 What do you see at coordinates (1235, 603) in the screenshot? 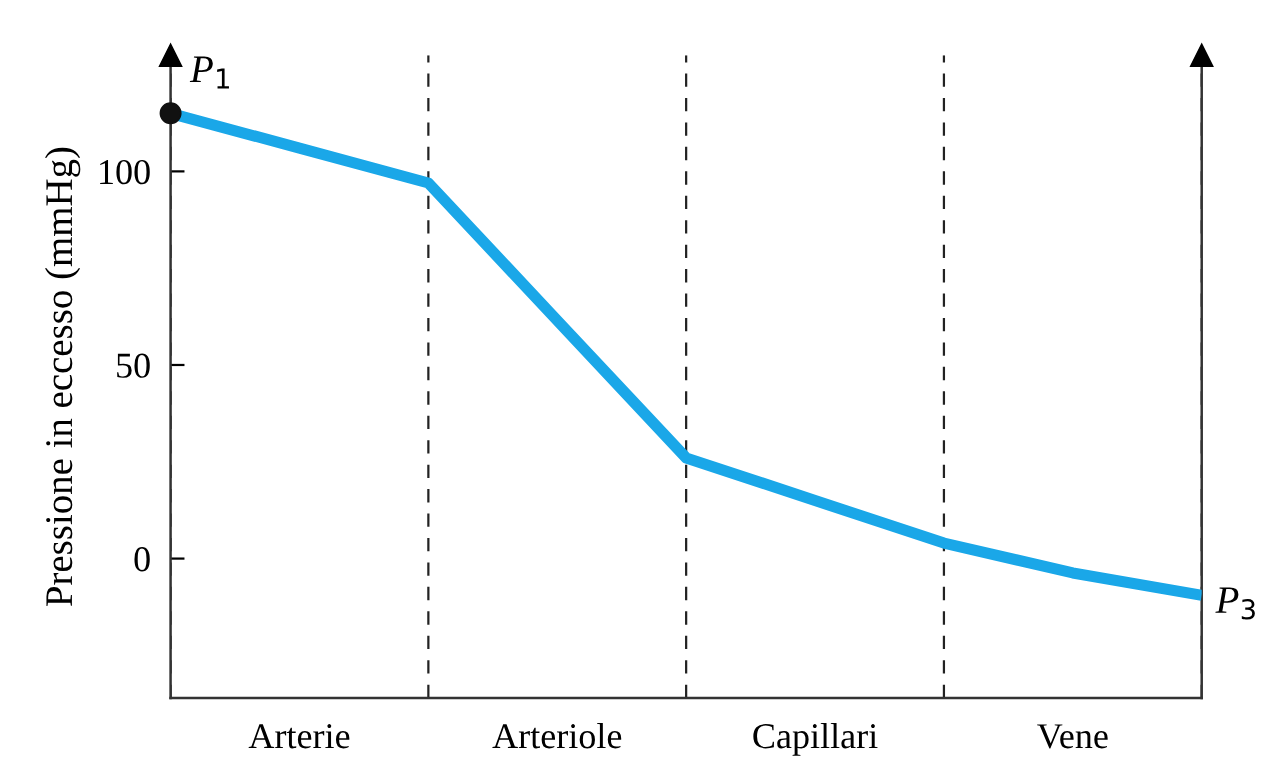
I see `text: P$_{3}$` at bounding box center [1235, 603].